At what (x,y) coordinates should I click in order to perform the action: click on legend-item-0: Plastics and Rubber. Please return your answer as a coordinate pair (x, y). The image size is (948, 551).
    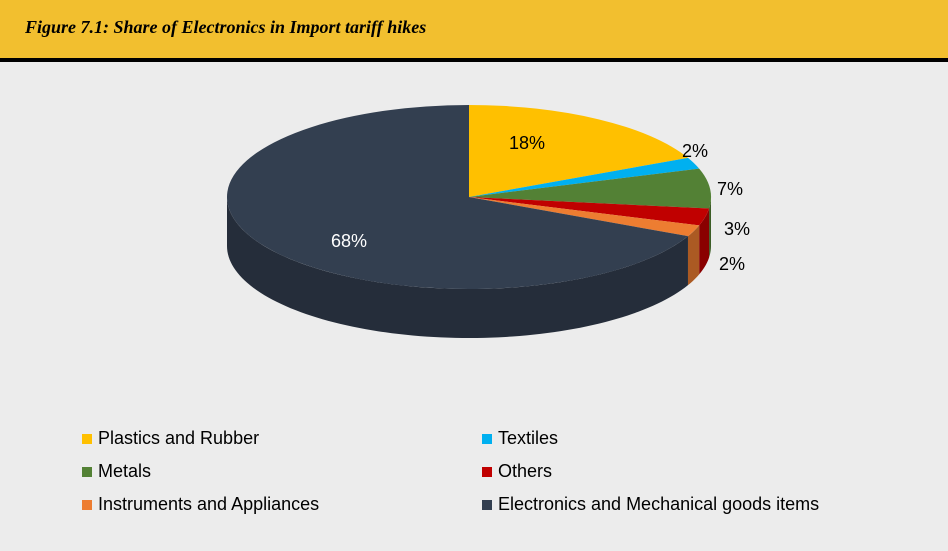
    Looking at the image, I should click on (170, 438).